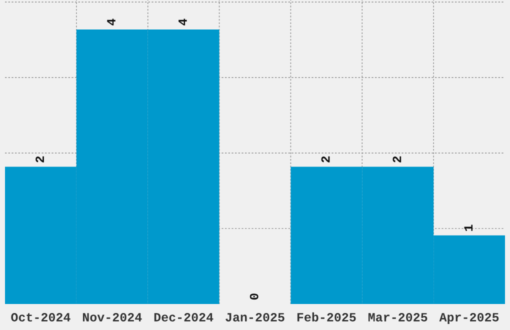  Describe the element at coordinates (255, 317) in the screenshot. I see `x-tick-label: Jan-2025` at that location.